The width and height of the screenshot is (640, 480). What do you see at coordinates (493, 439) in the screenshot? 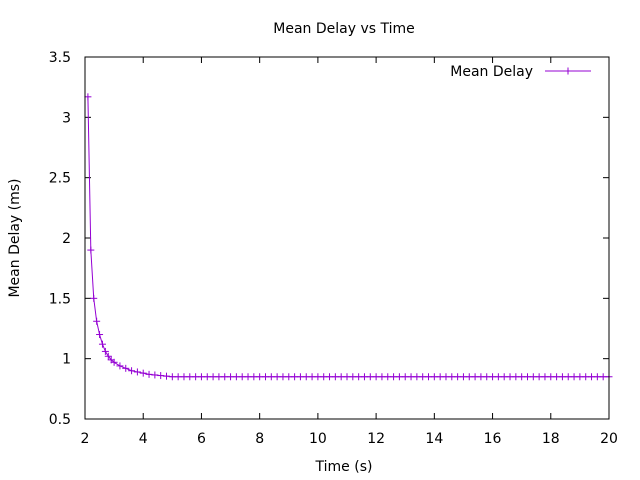
I see `x-tick-label: 16` at bounding box center [493, 439].